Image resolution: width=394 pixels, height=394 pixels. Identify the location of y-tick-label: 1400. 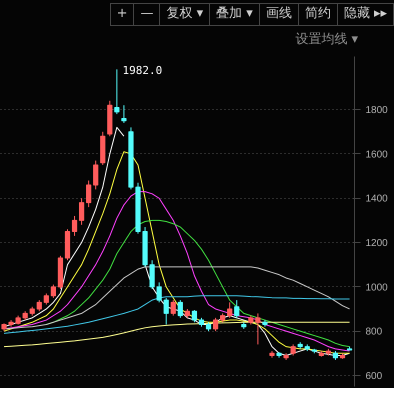
(377, 199).